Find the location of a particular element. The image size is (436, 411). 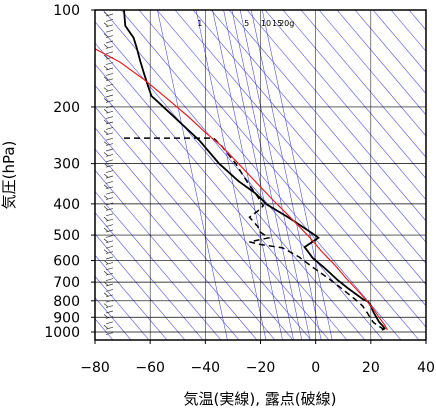

y-tick-label: 100 is located at coordinates (66, 11).